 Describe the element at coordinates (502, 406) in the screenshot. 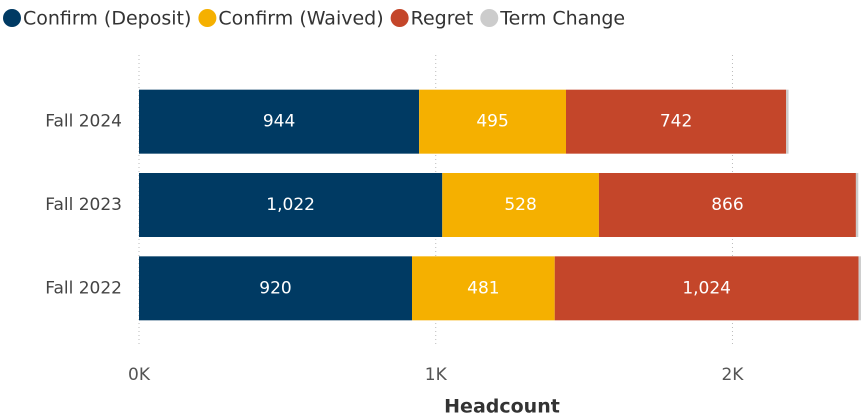

I see `x-axis-title: Headcount` at that location.